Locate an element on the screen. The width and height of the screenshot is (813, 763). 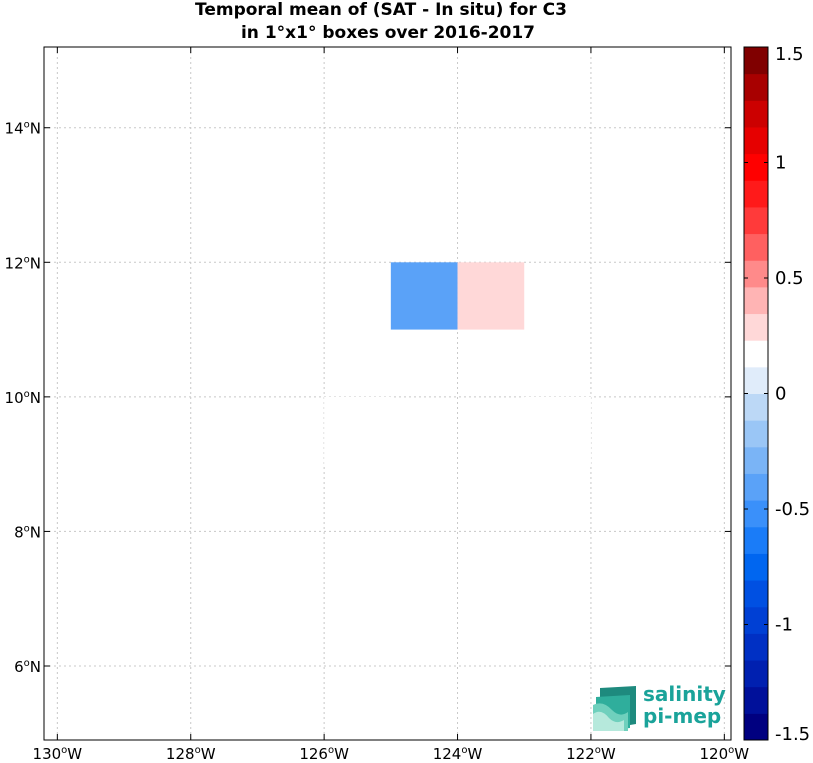
x-tick-label: 122oW is located at coordinates (591, 754).